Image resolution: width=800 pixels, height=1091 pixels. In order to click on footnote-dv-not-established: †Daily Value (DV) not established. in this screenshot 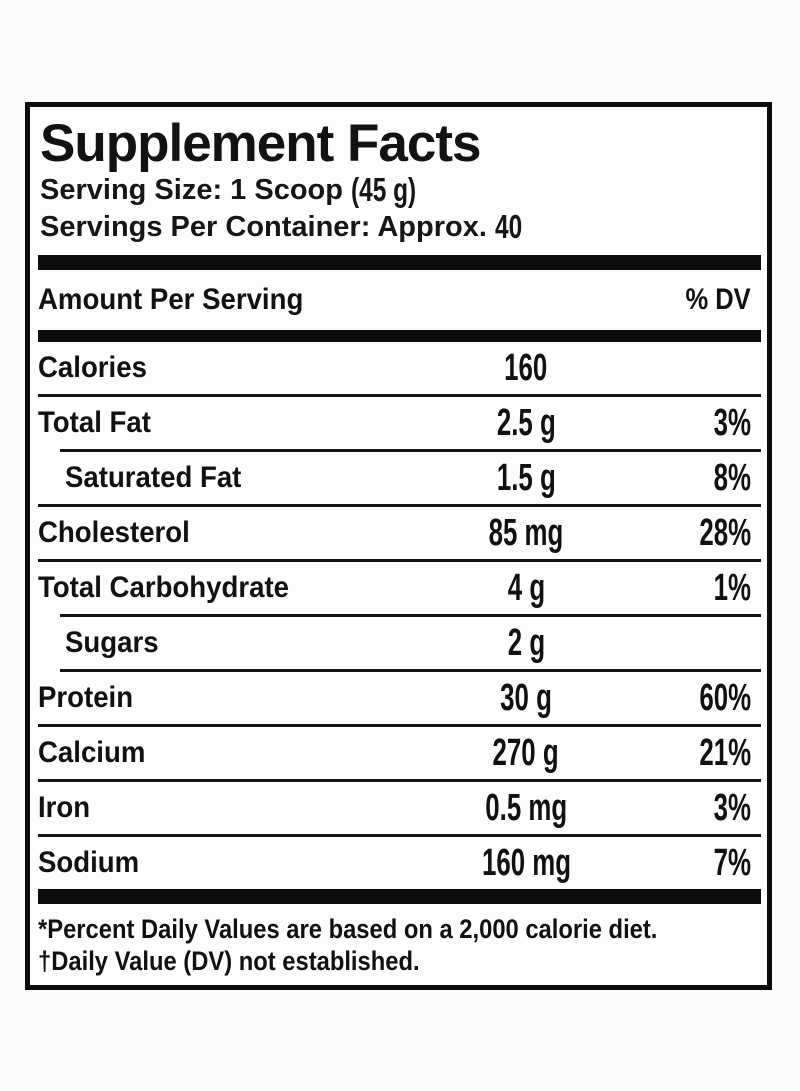, I will do `click(229, 961)`.